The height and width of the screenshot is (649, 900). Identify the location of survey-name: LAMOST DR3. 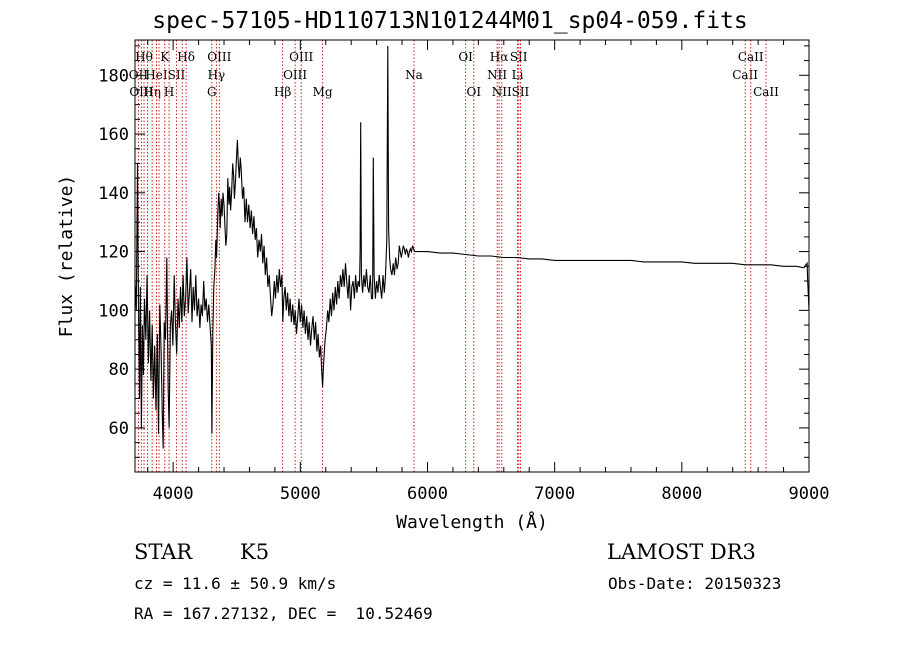
(681, 552).